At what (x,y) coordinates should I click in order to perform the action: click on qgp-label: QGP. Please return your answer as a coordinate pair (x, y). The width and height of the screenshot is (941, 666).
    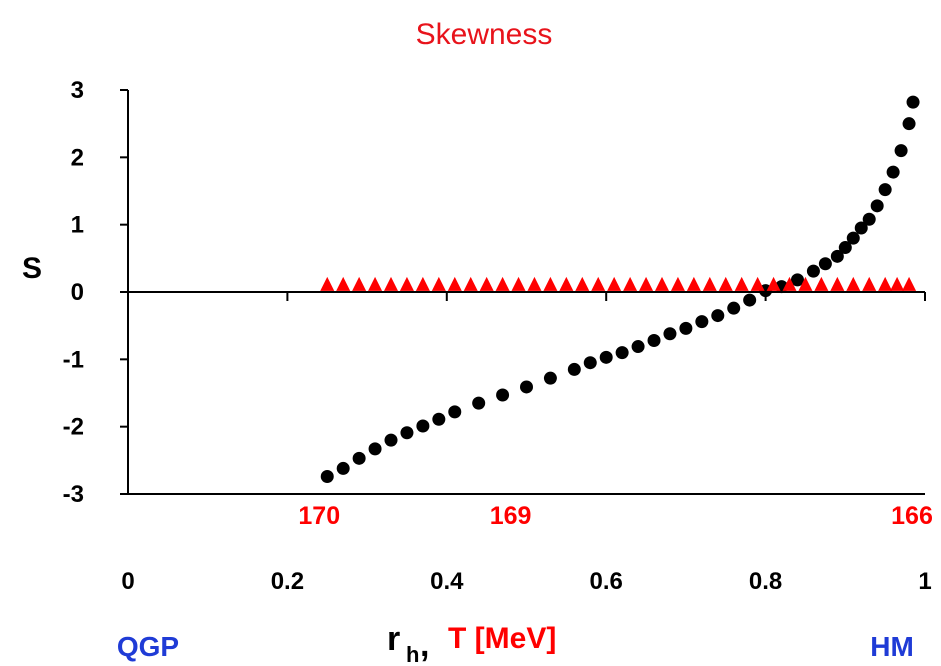
    Looking at the image, I should click on (148, 646).